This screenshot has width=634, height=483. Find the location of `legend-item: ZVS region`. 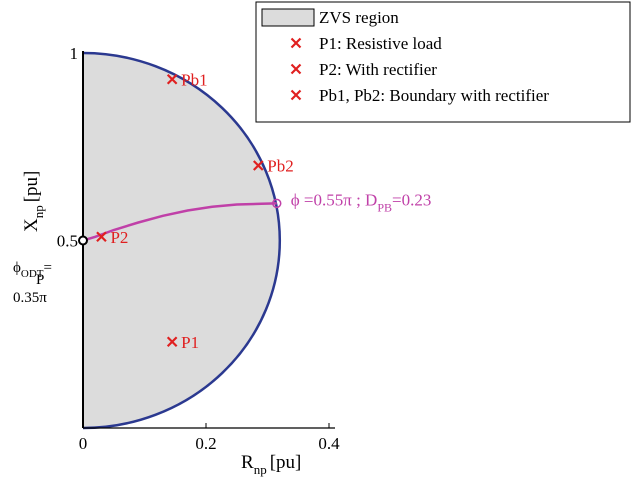

legend-item: ZVS region is located at coordinates (330, 17).